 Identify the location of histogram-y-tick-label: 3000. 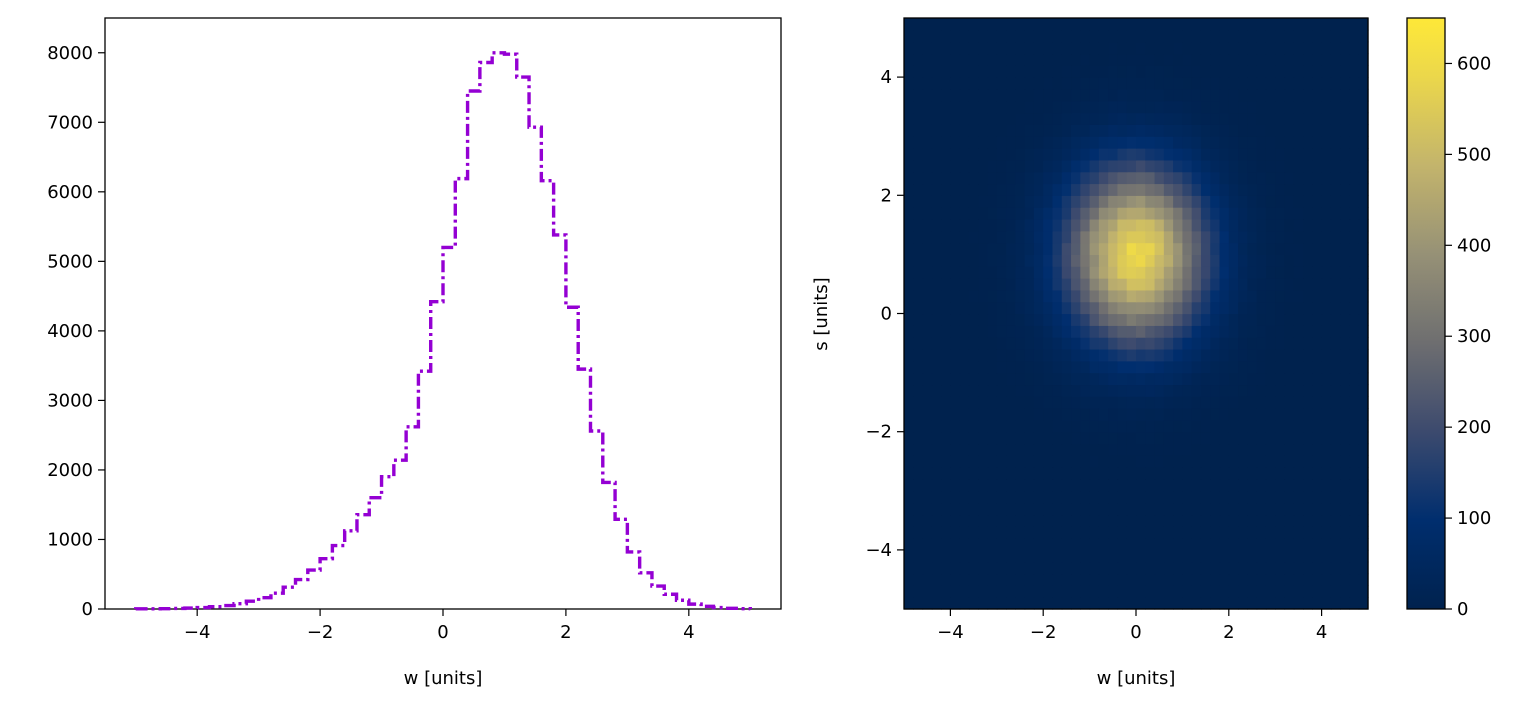
(70, 400).